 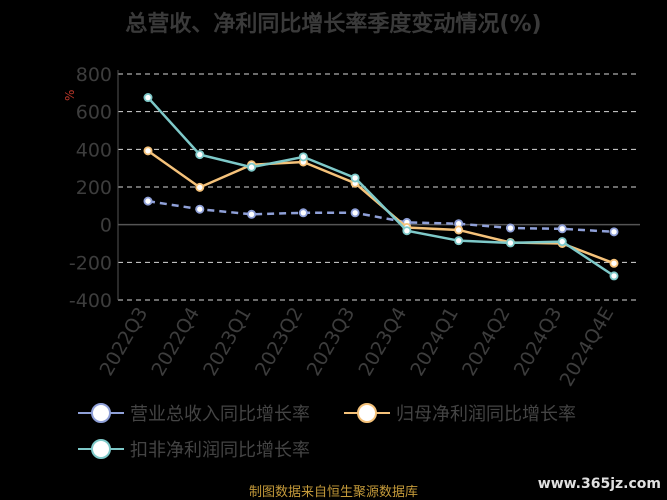 I want to click on x-tick-label: 2023Q4, so click(x=382, y=342).